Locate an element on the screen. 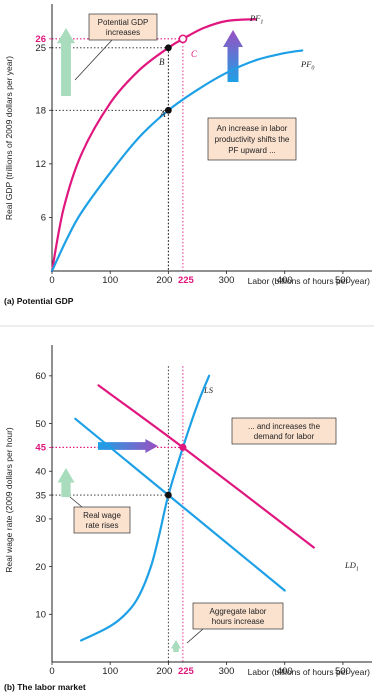 This screenshot has width=374, height=694. y-tick-label-25: 25 is located at coordinates (40, 48).